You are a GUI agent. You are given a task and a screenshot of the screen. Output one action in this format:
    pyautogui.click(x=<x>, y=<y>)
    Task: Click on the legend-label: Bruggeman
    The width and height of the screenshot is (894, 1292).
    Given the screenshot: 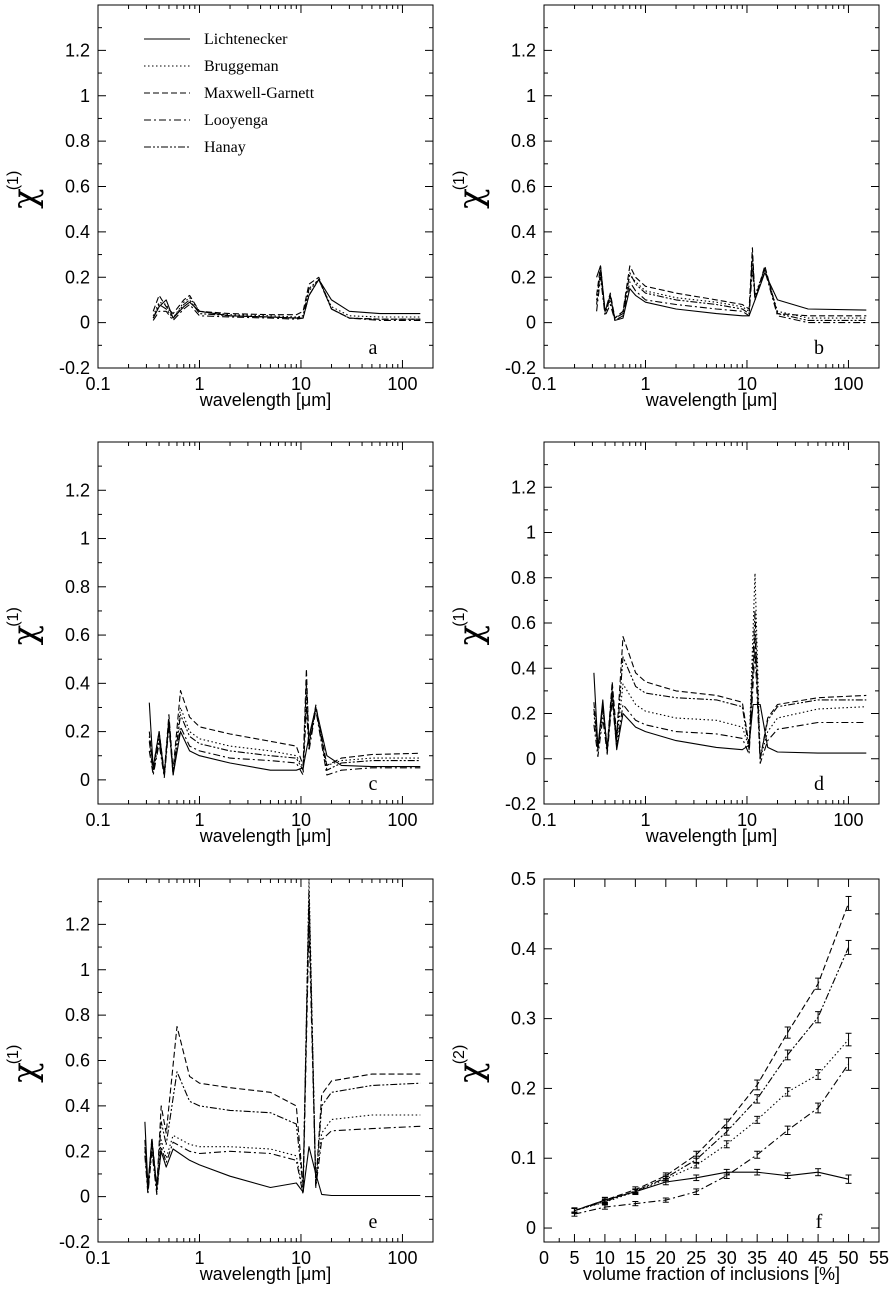 What is the action you would take?
    pyautogui.click(x=241, y=66)
    